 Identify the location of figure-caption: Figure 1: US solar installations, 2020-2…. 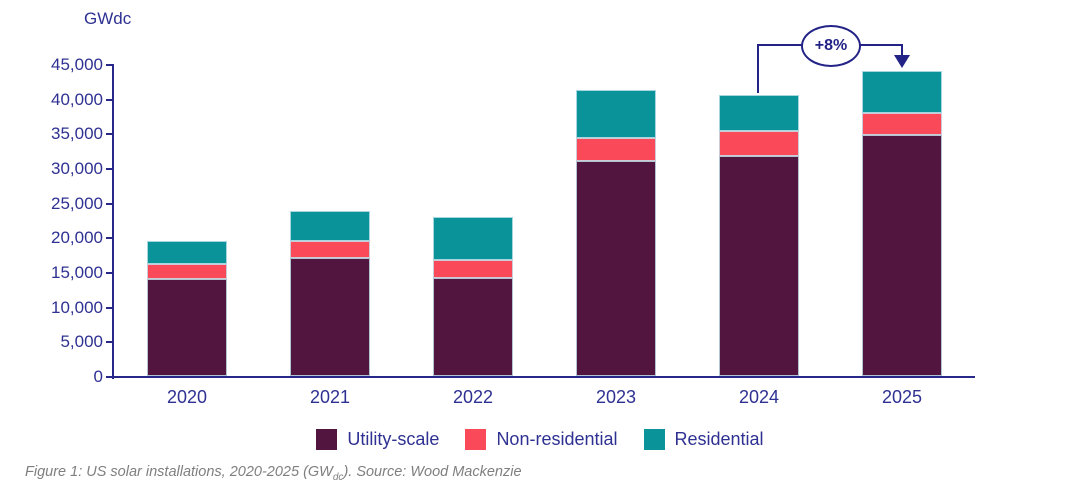
(273, 473).